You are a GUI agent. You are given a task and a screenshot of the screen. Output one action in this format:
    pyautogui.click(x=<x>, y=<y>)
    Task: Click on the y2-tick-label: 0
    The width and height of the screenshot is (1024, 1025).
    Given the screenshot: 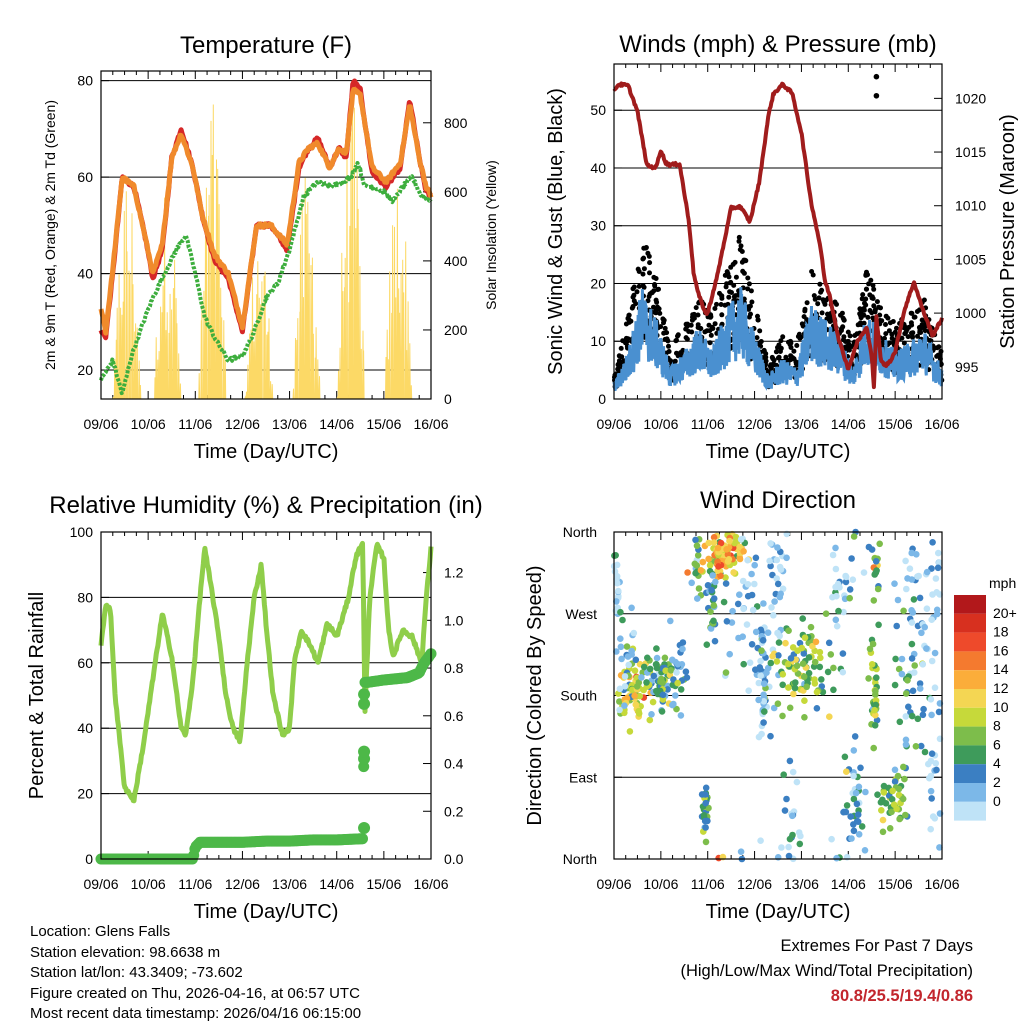 What is the action you would take?
    pyautogui.click(x=448, y=399)
    